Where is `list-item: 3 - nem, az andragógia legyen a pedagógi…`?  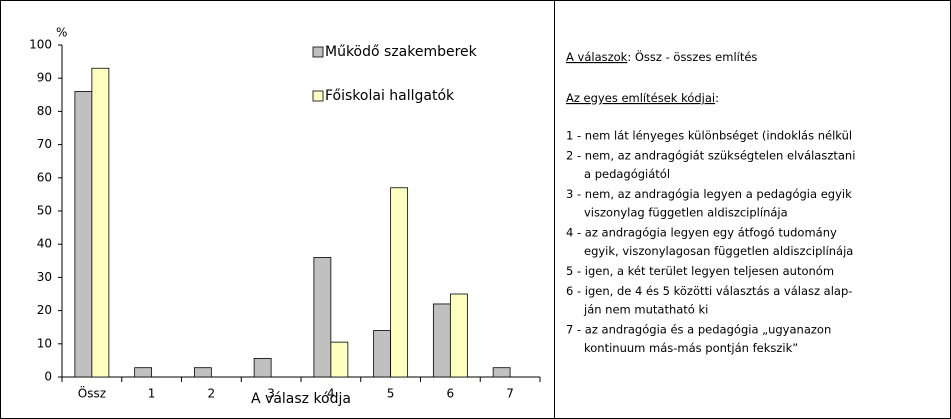 list-item: 3 - nem, az andragógia legyen a pedagógi… is located at coordinates (709, 194).